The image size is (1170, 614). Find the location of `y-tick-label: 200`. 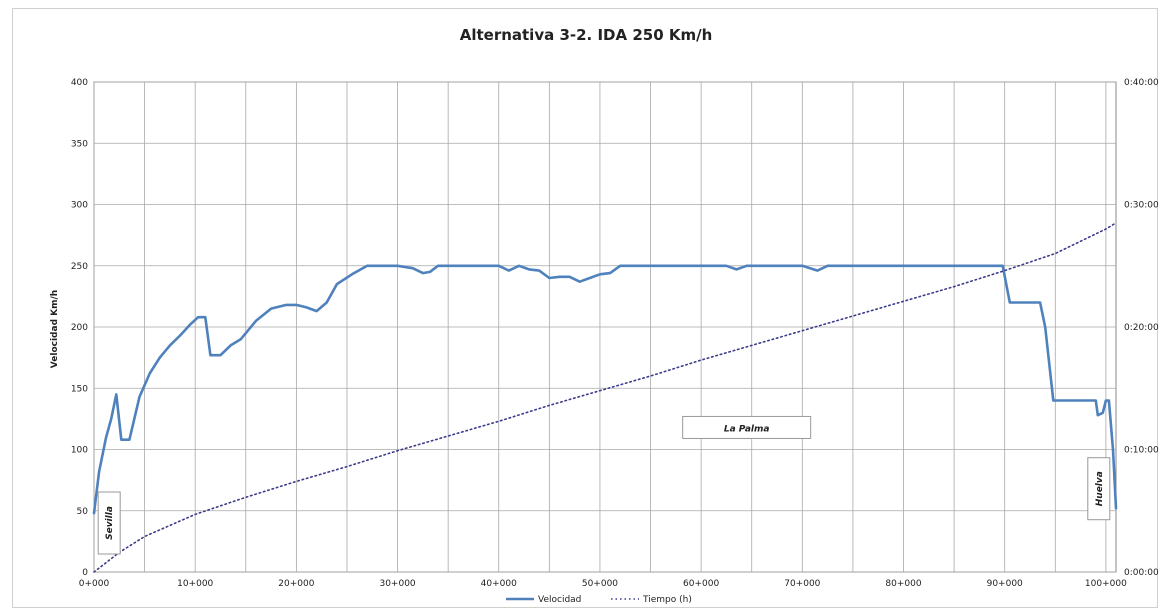

y-tick-label: 200 is located at coordinates (79, 328).